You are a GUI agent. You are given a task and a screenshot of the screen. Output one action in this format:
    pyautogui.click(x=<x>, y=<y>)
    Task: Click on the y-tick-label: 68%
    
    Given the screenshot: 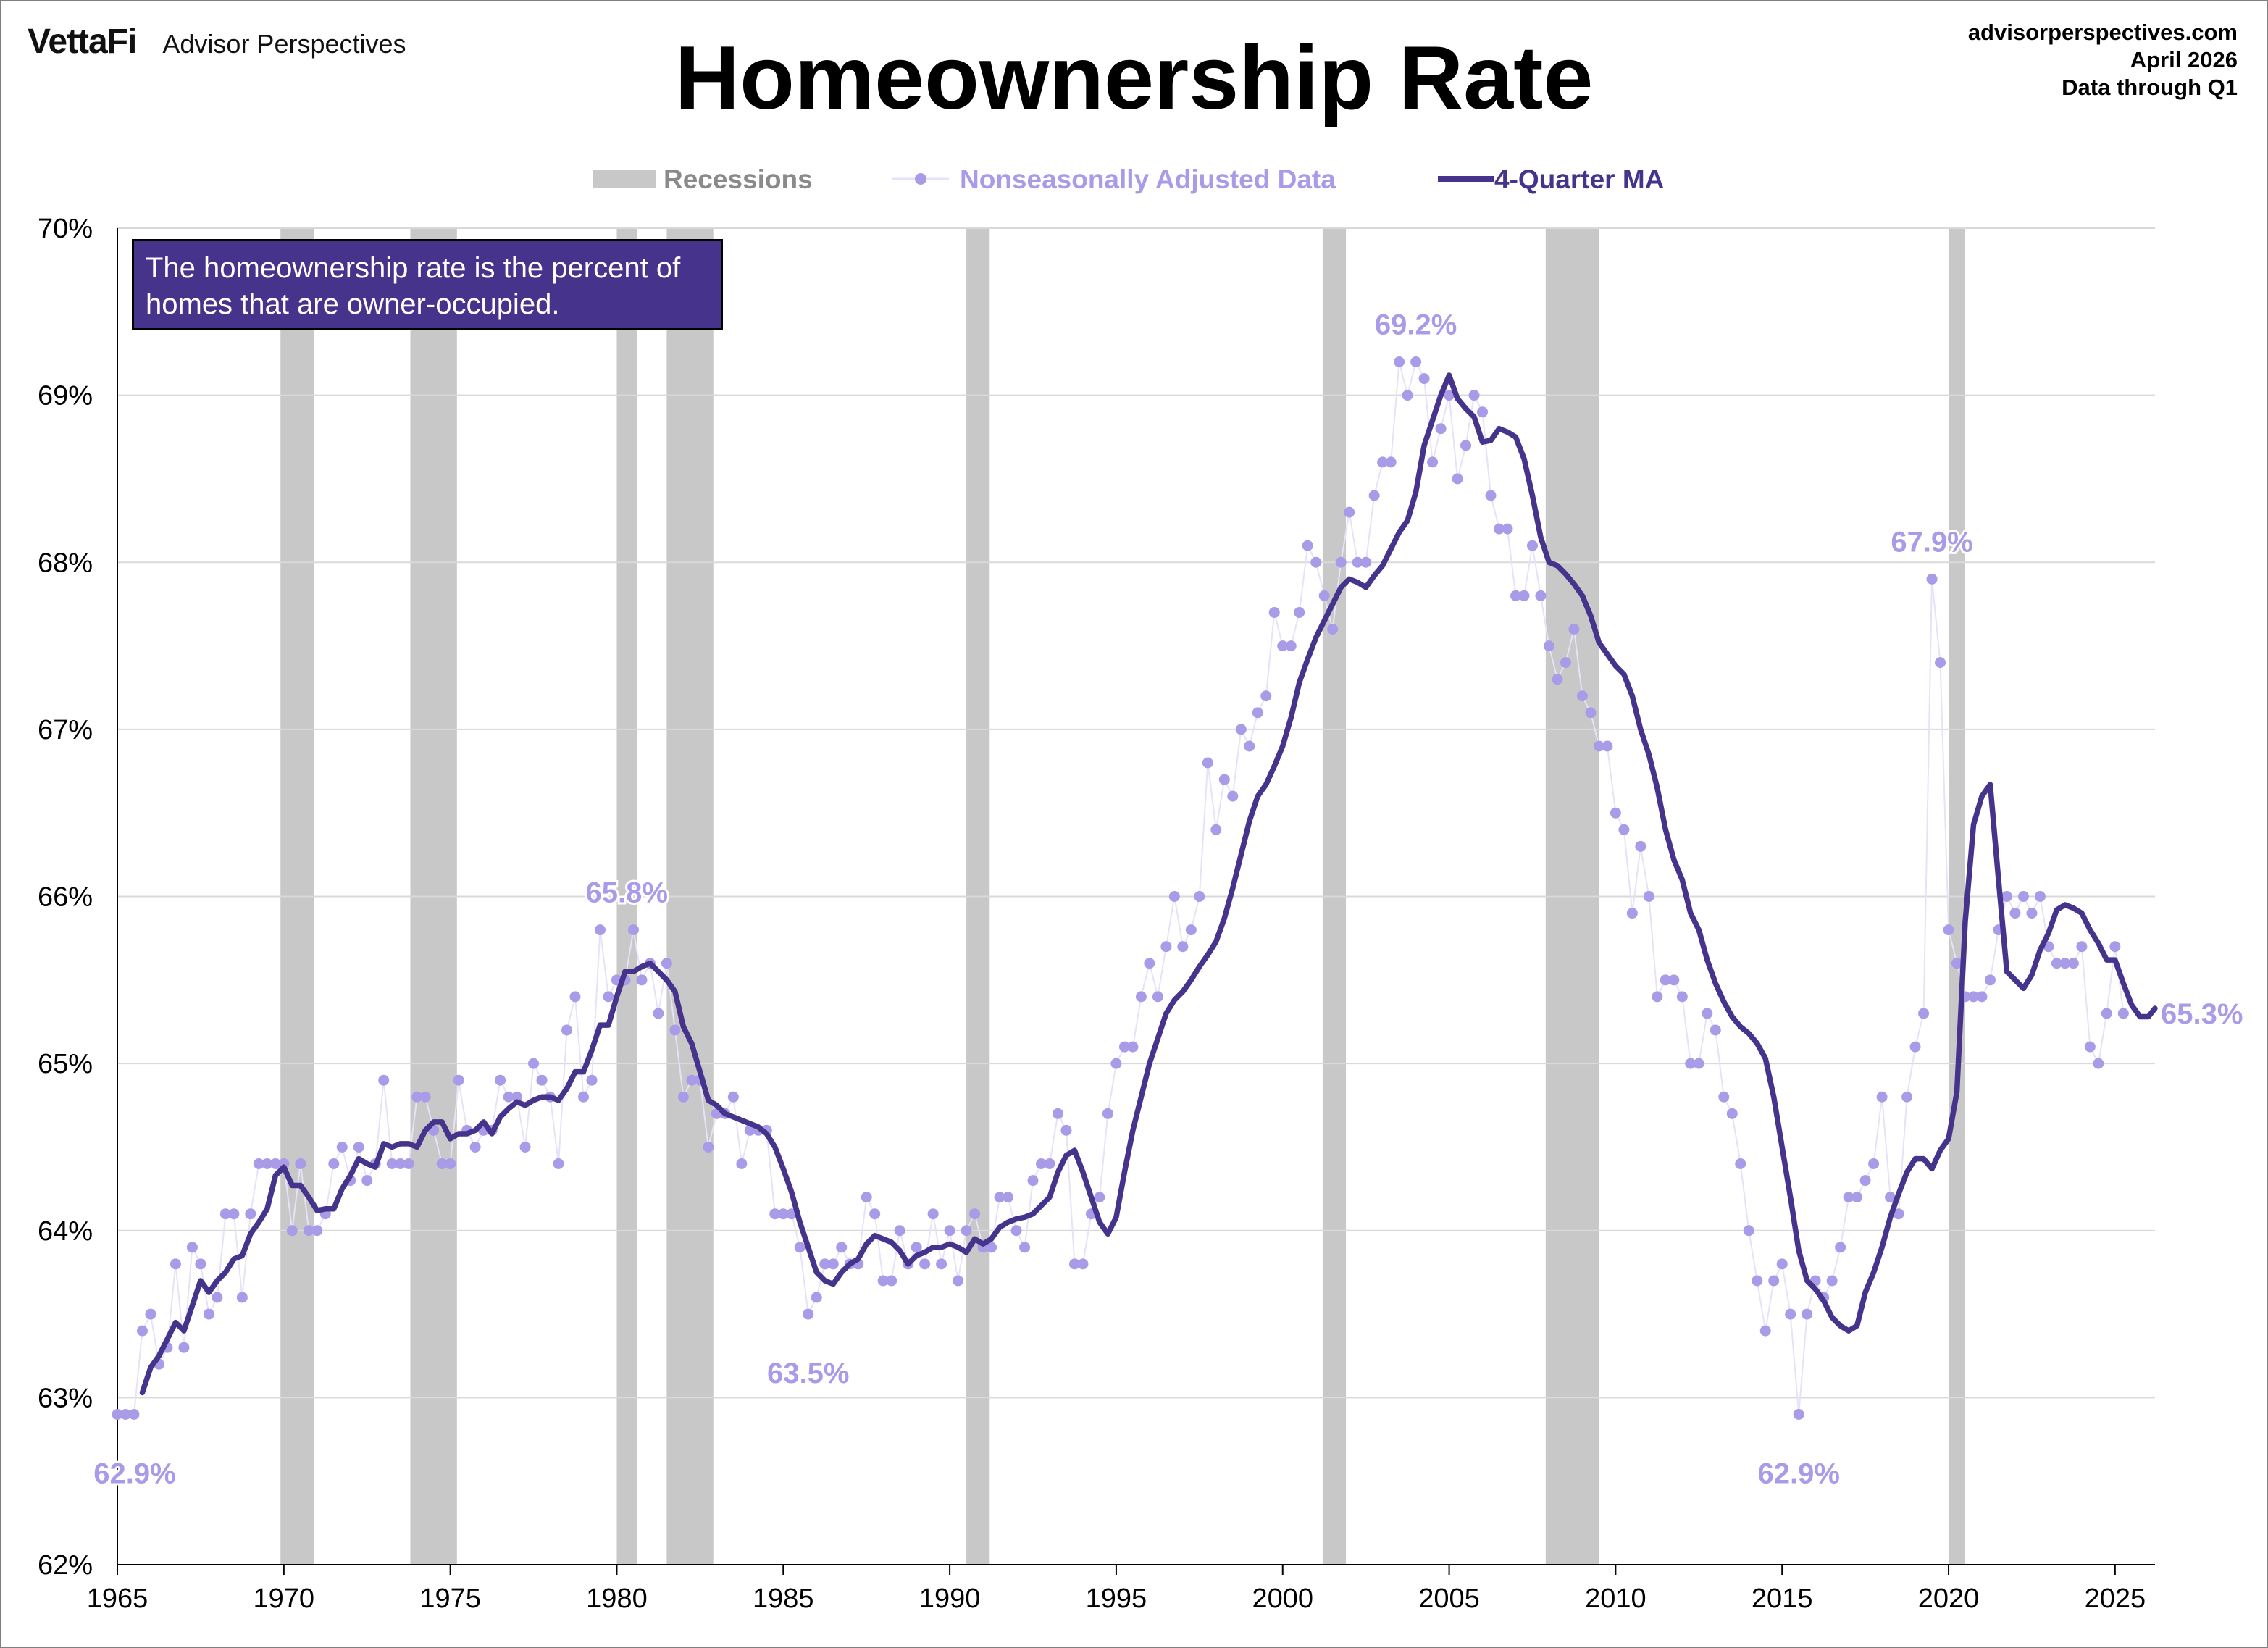 What is the action you would take?
    pyautogui.click(x=65, y=563)
    